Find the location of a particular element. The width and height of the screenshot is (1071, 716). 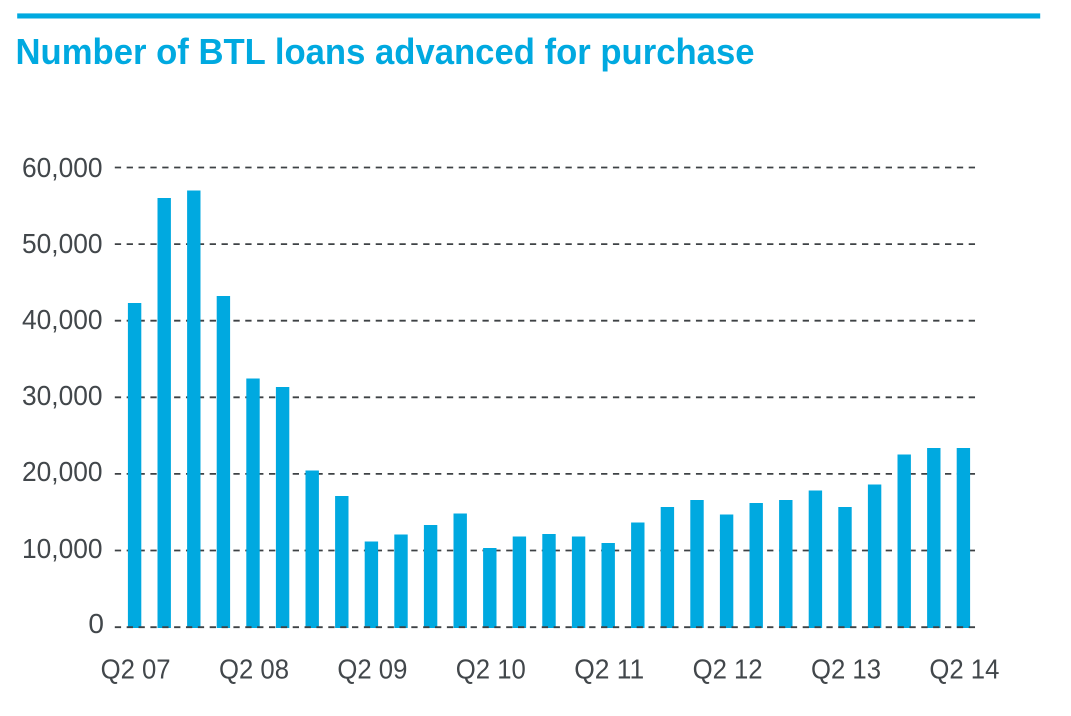

svg-text: 0 is located at coordinates (96, 623).